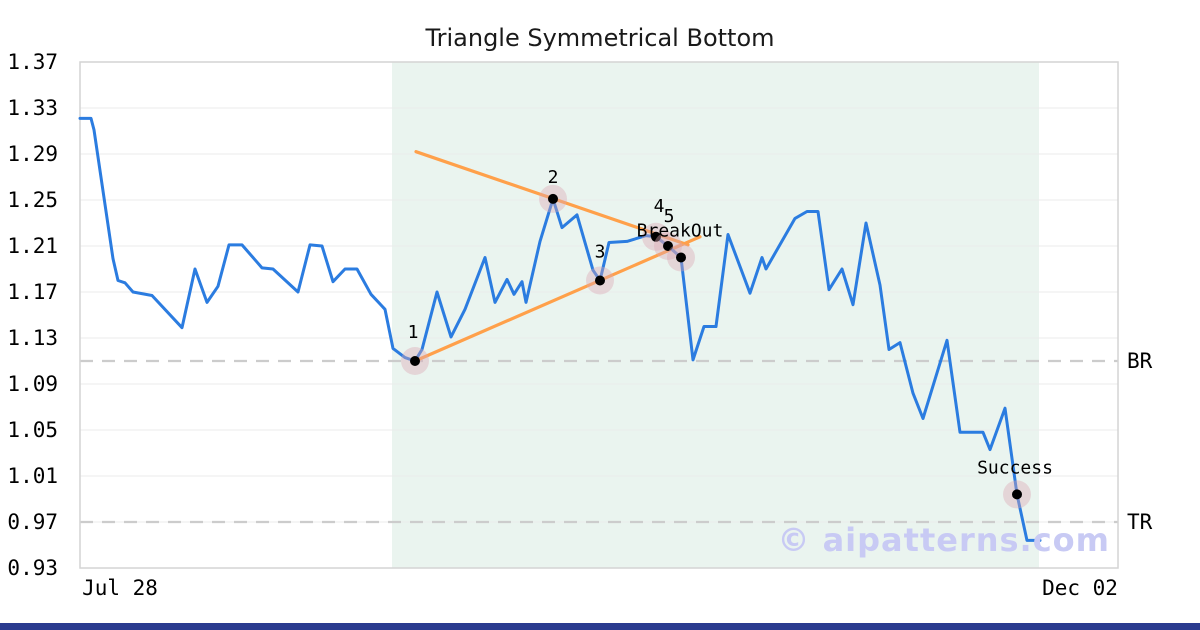  I want to click on level-label: BR, so click(1140, 361).